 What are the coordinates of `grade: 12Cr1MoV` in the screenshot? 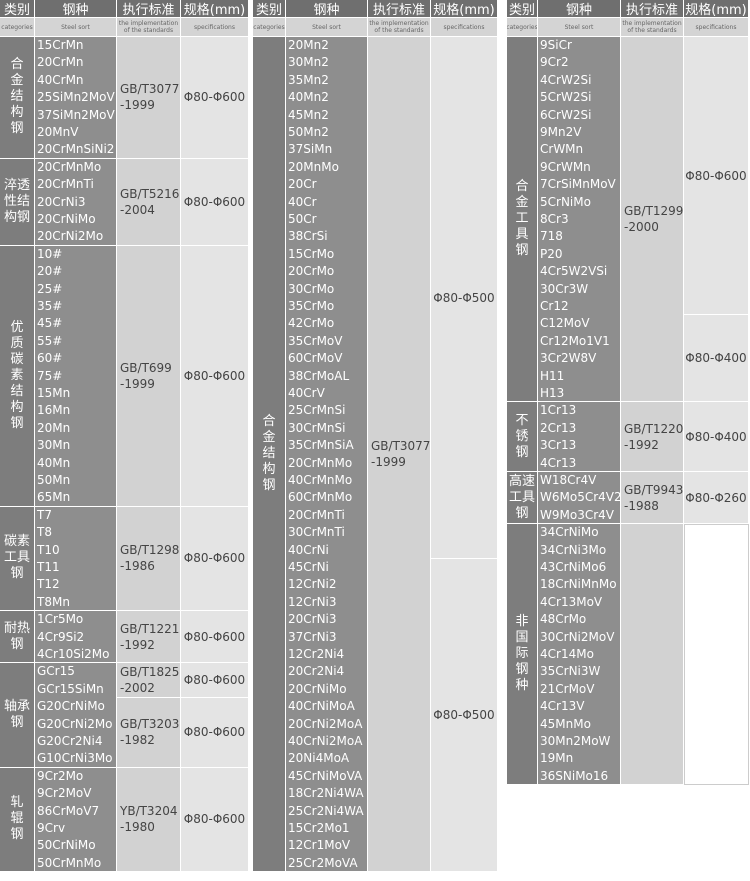 It's located at (319, 845).